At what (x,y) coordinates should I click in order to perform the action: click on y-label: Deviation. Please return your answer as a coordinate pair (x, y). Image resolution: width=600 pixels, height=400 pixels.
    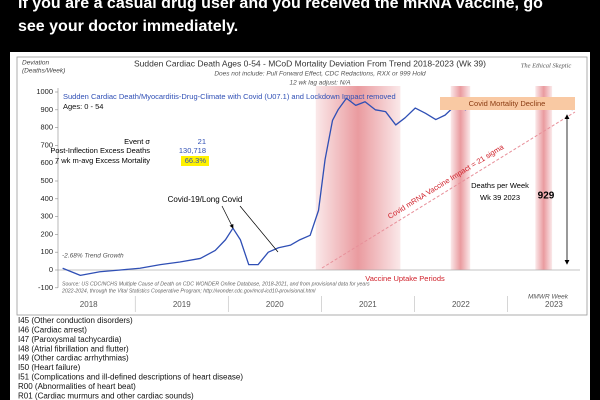
    Looking at the image, I should click on (35, 63).